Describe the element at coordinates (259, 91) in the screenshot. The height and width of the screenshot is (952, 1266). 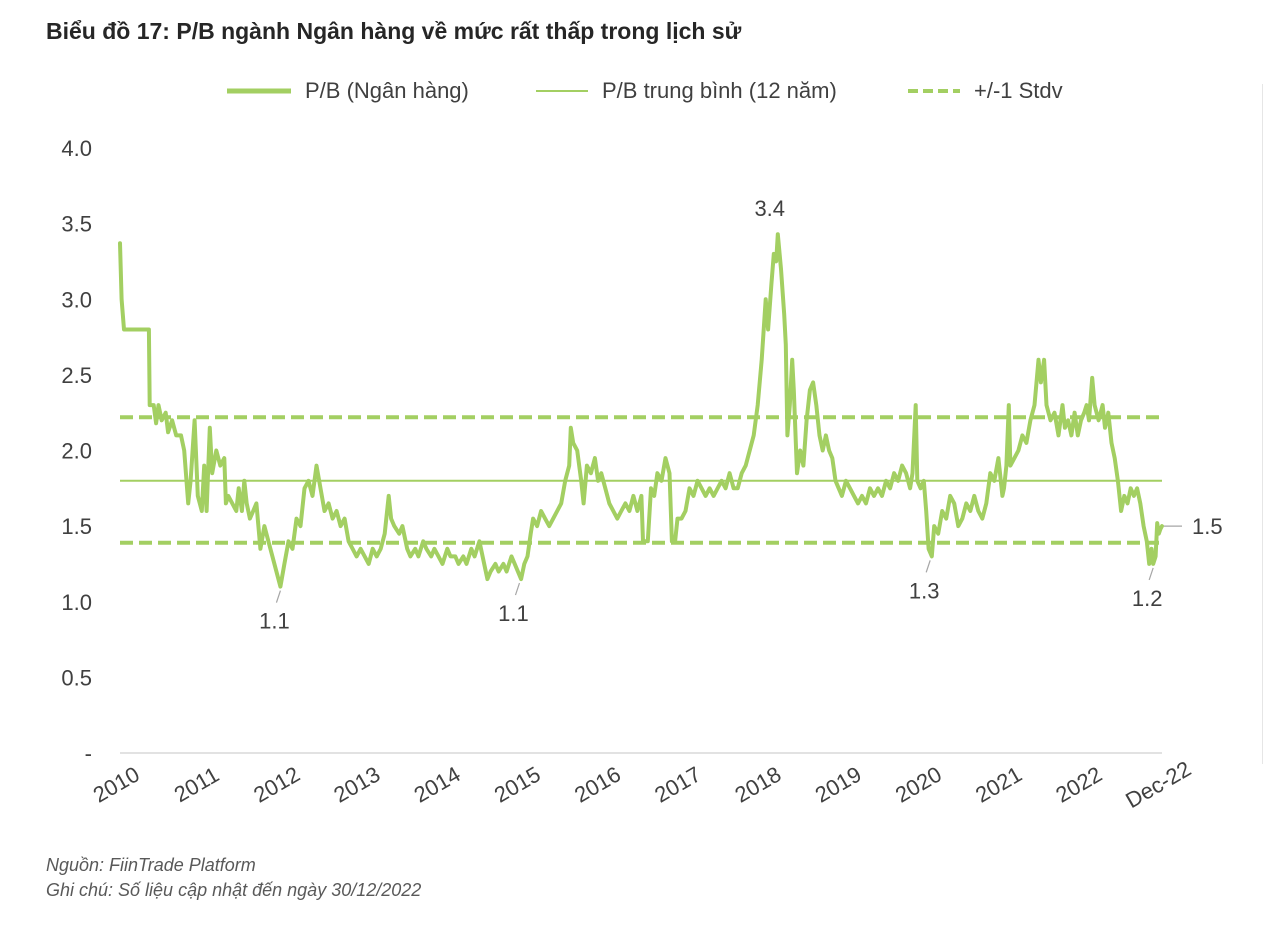
I see `legend-swatch-thick-solid` at that location.